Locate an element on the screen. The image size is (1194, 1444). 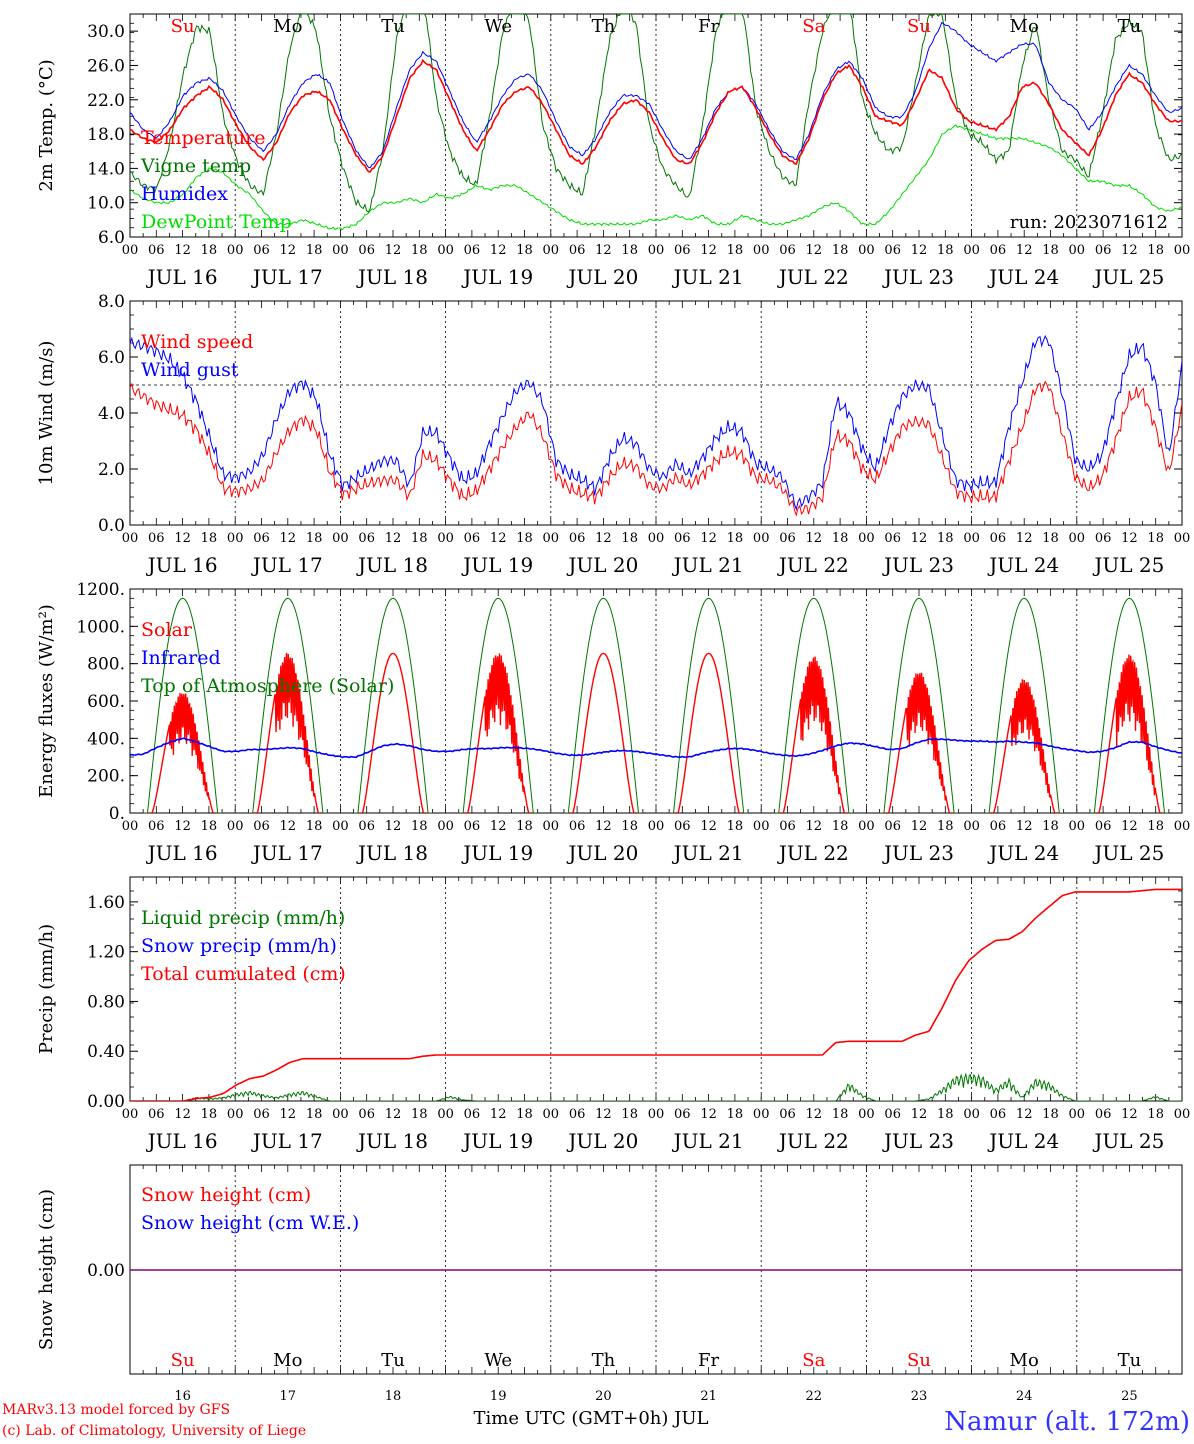
y-tick-label: 0.00 is located at coordinates (106, 1102).